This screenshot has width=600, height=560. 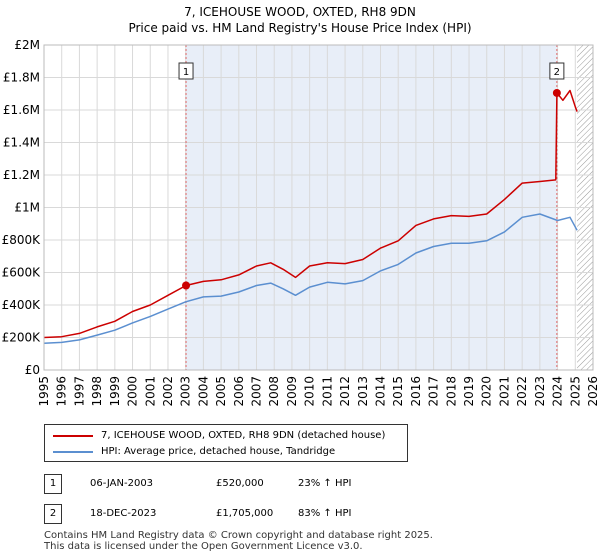 I want to click on x-tick-label: 1997, so click(x=79, y=391).